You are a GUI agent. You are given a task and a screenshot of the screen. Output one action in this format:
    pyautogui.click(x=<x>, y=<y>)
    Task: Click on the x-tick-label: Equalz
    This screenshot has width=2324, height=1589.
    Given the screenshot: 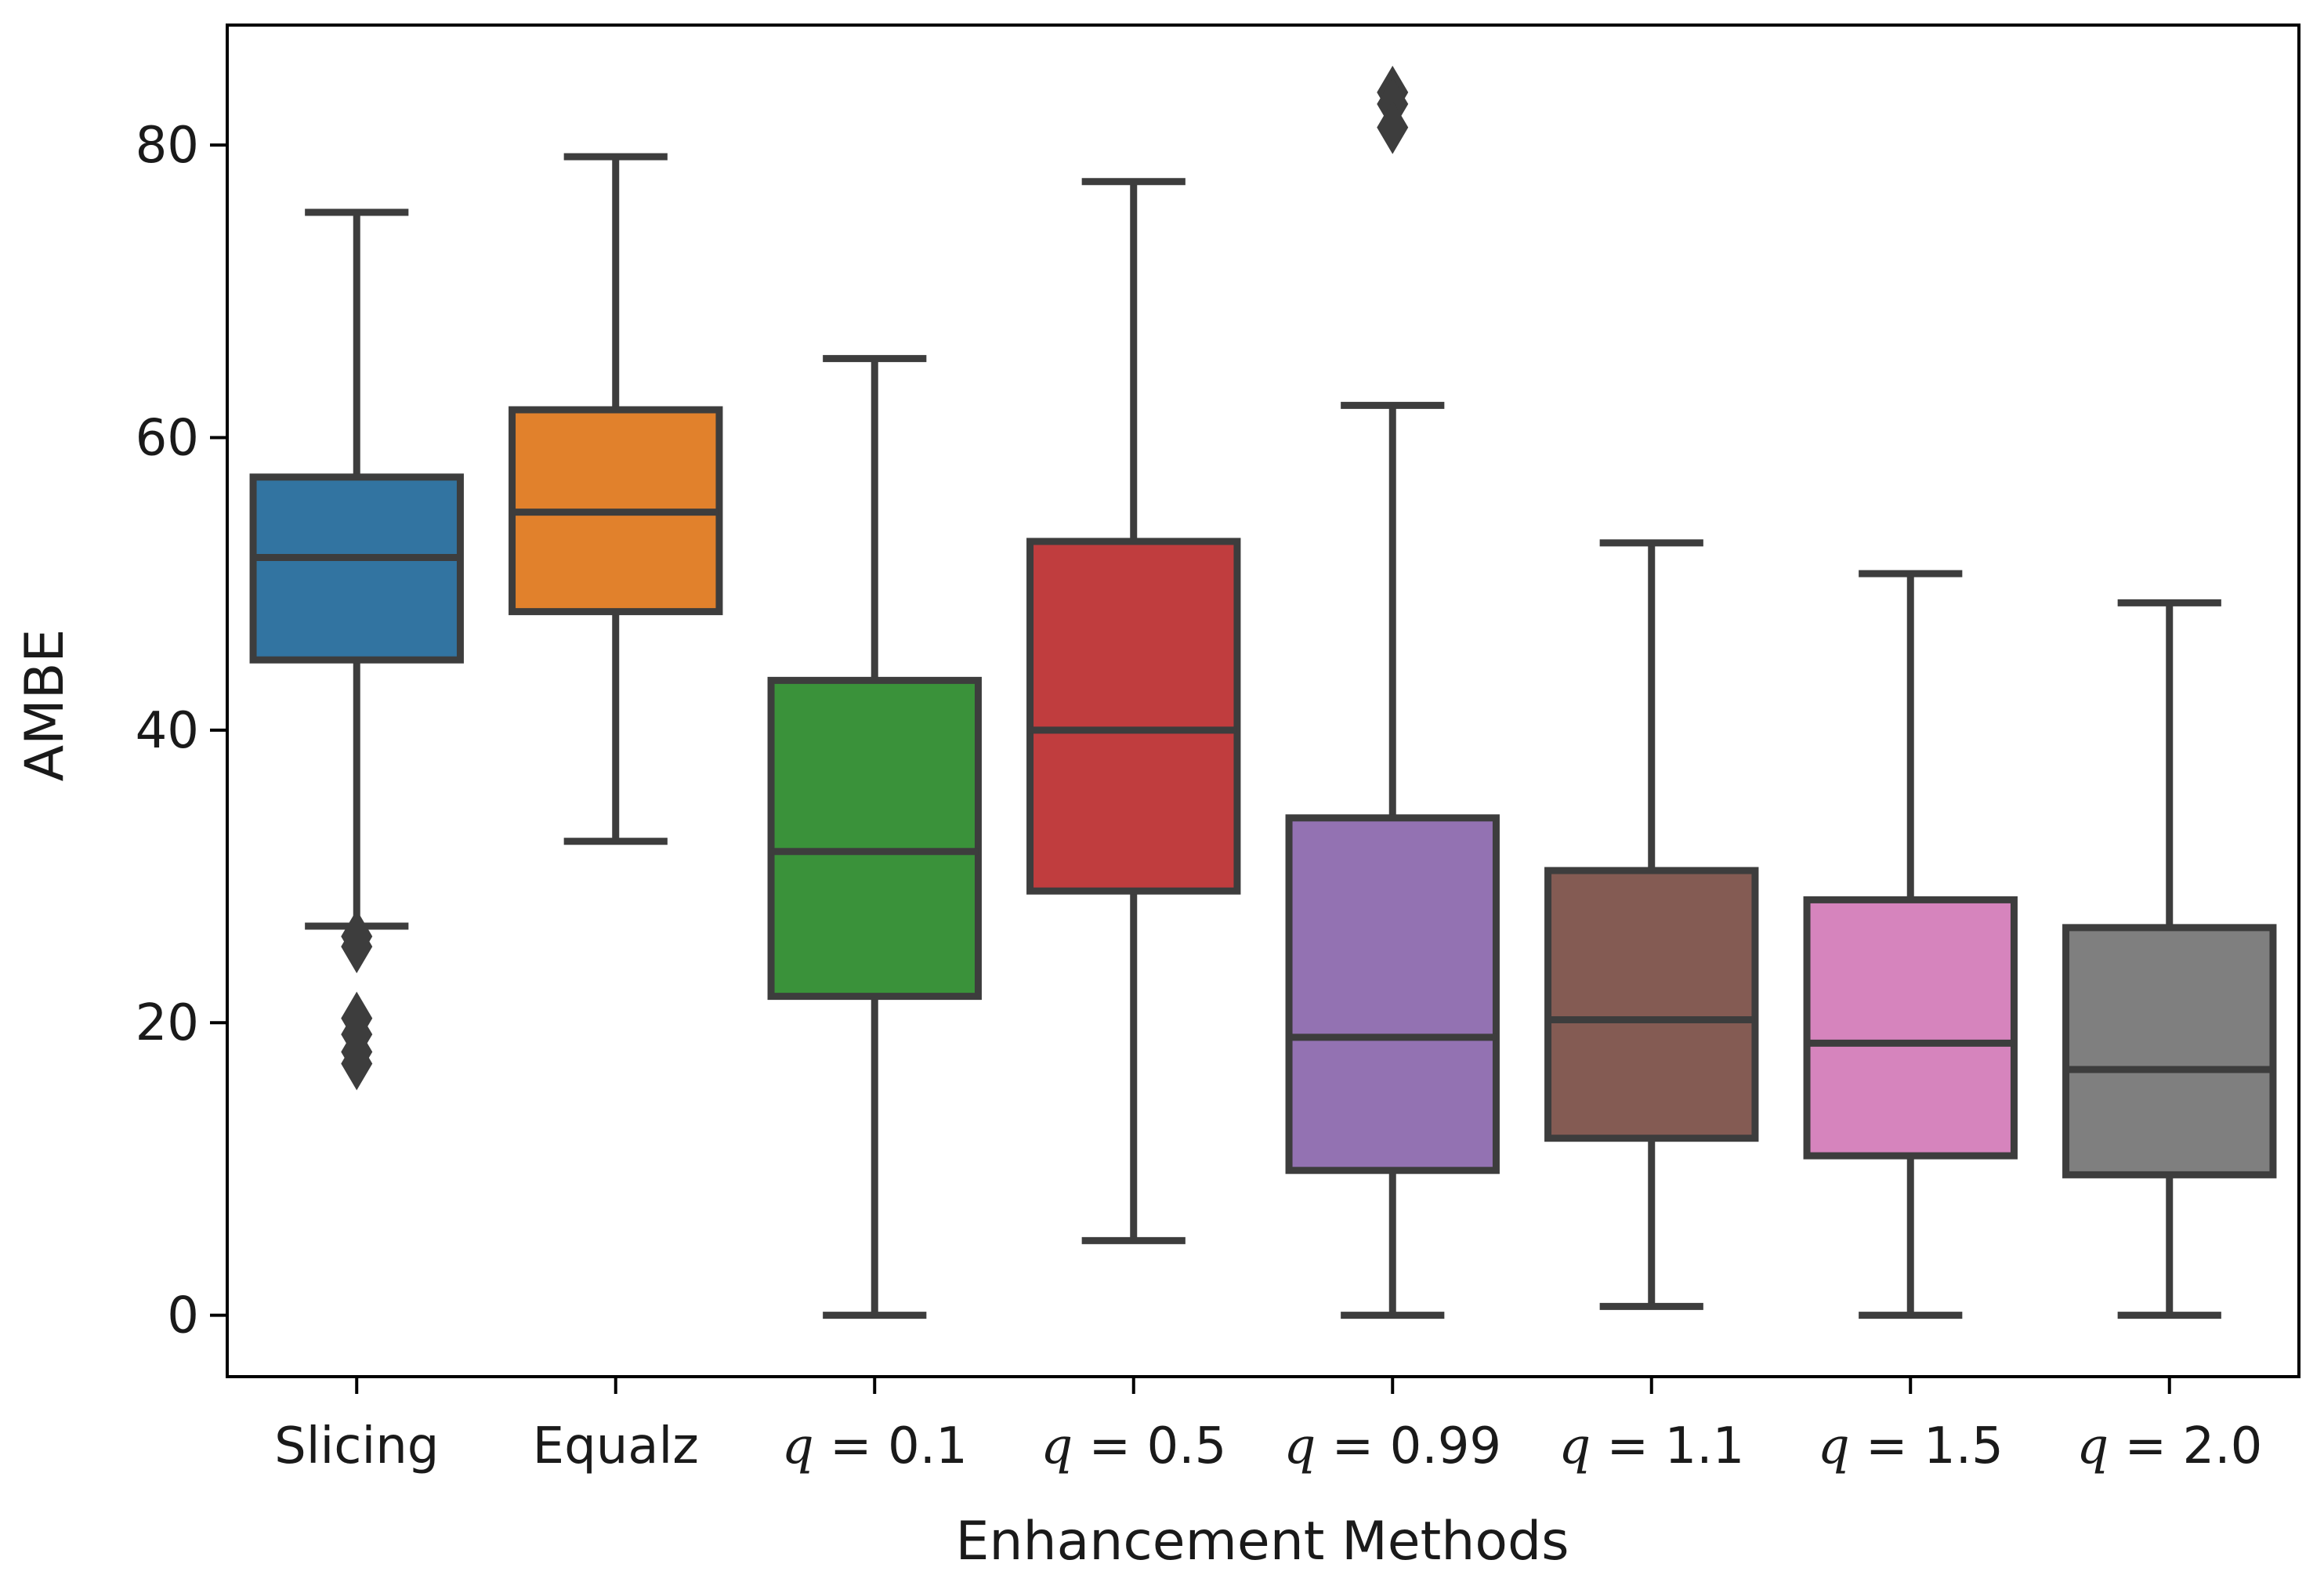 What is the action you would take?
    pyautogui.click(x=616, y=1446)
    